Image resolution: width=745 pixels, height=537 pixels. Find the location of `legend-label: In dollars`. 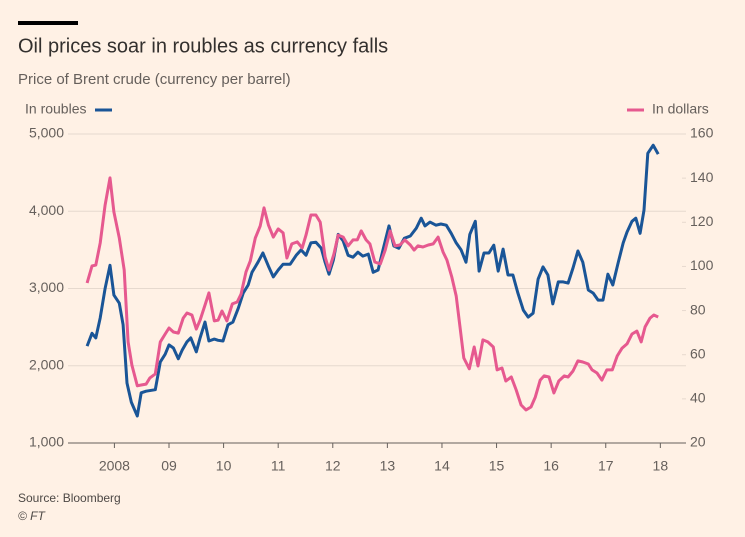

legend-label: In dollars is located at coordinates (680, 109).